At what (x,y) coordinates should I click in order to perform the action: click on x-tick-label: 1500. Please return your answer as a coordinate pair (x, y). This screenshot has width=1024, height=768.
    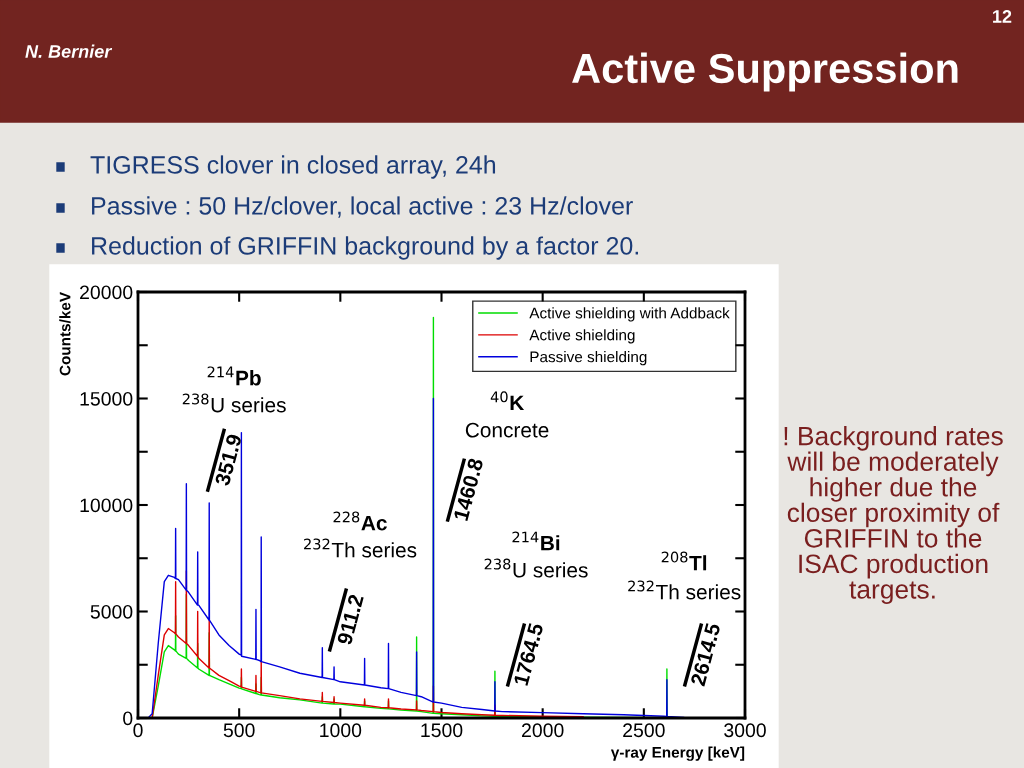
    Looking at the image, I should click on (442, 730).